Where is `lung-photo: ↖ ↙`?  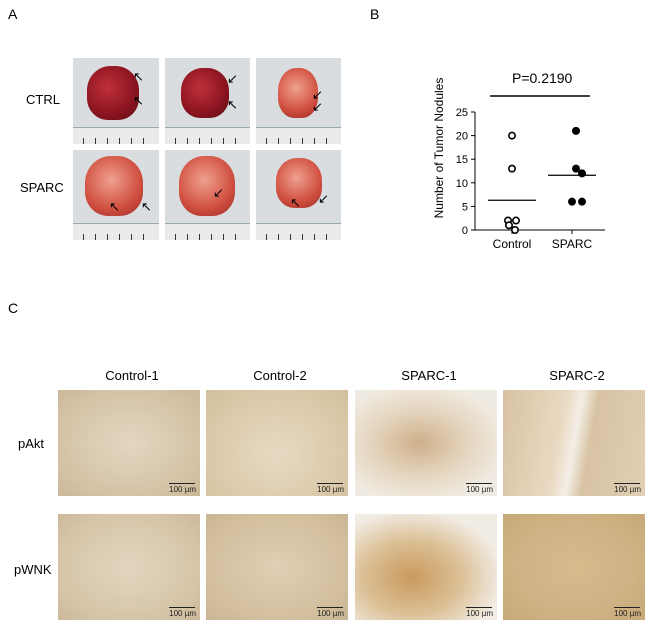
lung-photo: ↖ ↙ is located at coordinates (298, 195).